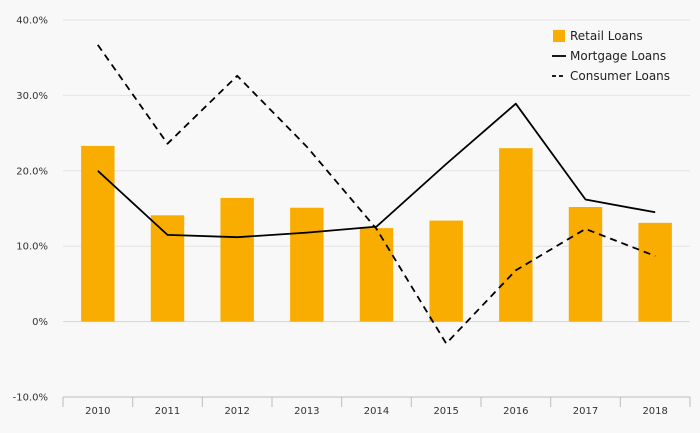 The height and width of the screenshot is (433, 700). What do you see at coordinates (32, 96) in the screenshot?
I see `y-tick-label: 30.0%` at bounding box center [32, 96].